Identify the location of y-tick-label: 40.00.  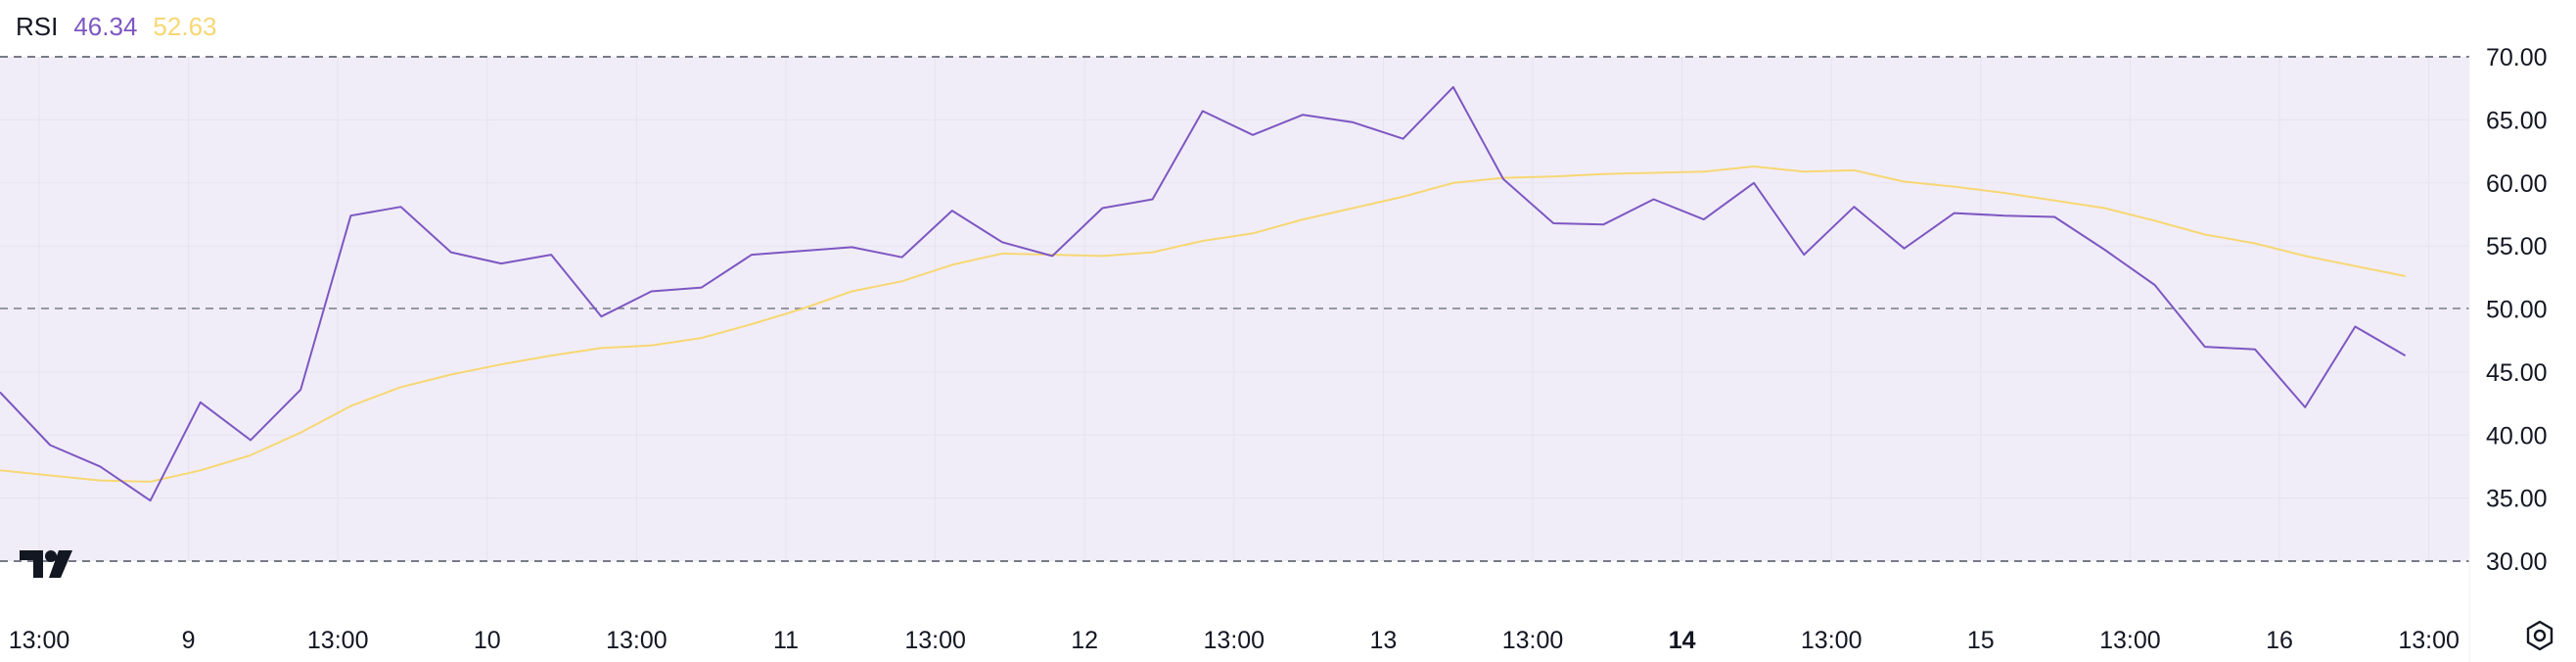
(2517, 435).